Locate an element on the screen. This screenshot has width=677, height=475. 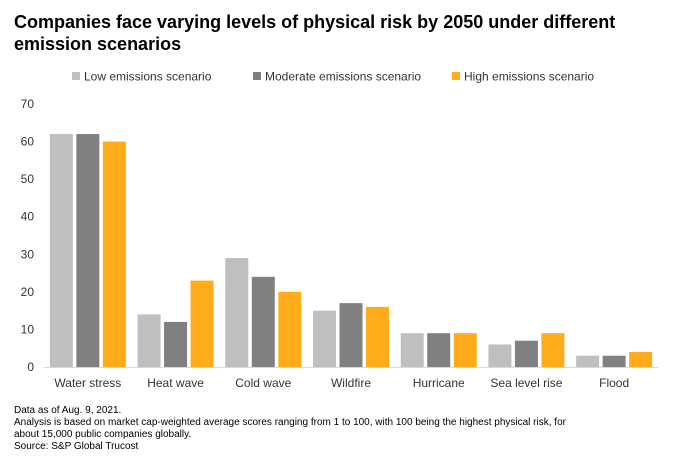
y-axis: 0 10 20 30 40 50 60 70 is located at coordinates (28, 235).